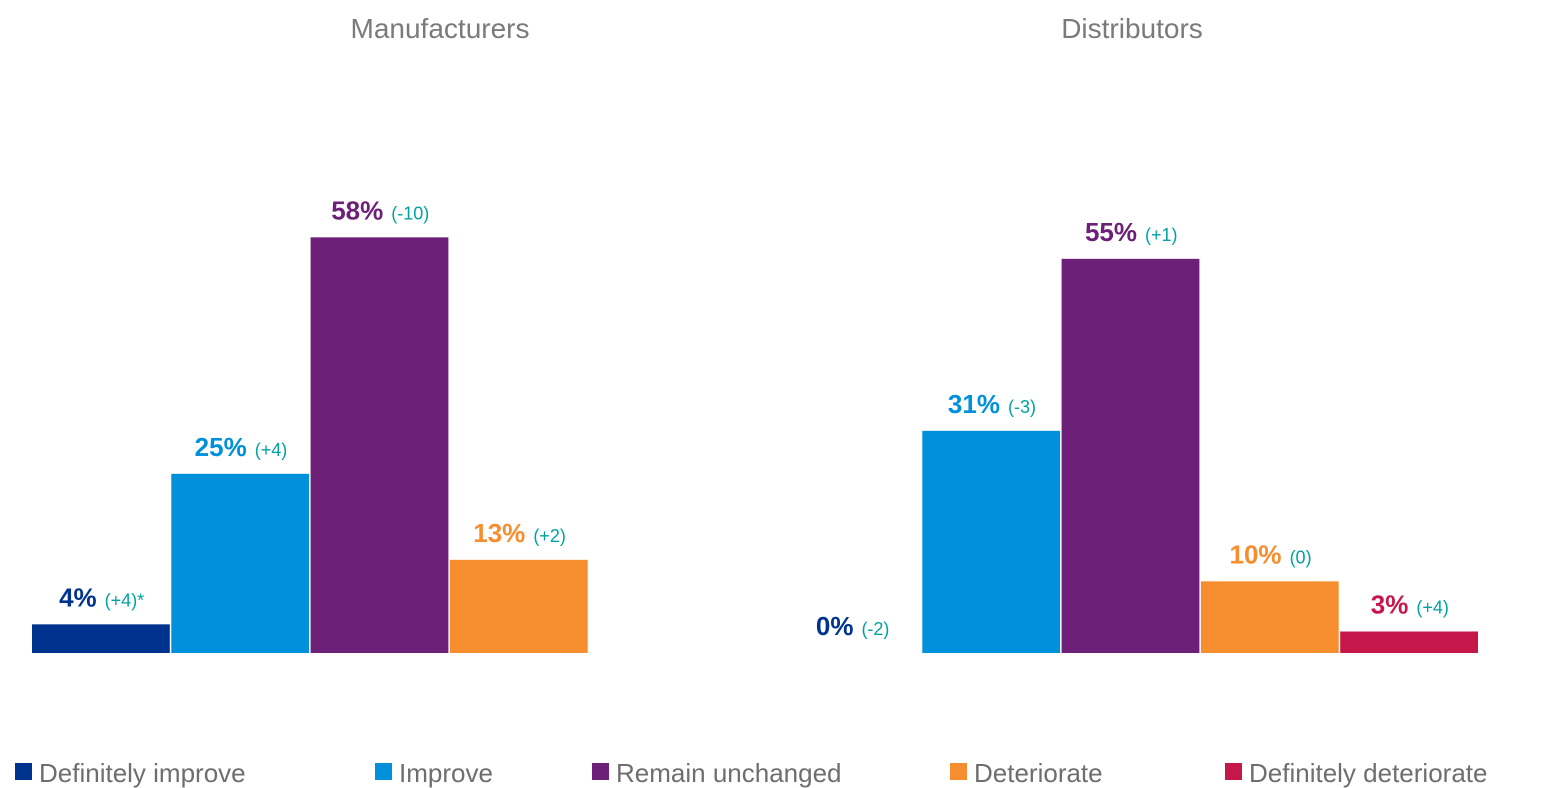 This screenshot has width=1559, height=788. Describe the element at coordinates (835, 626) in the screenshot. I see `value-label-number: 0%` at that location.